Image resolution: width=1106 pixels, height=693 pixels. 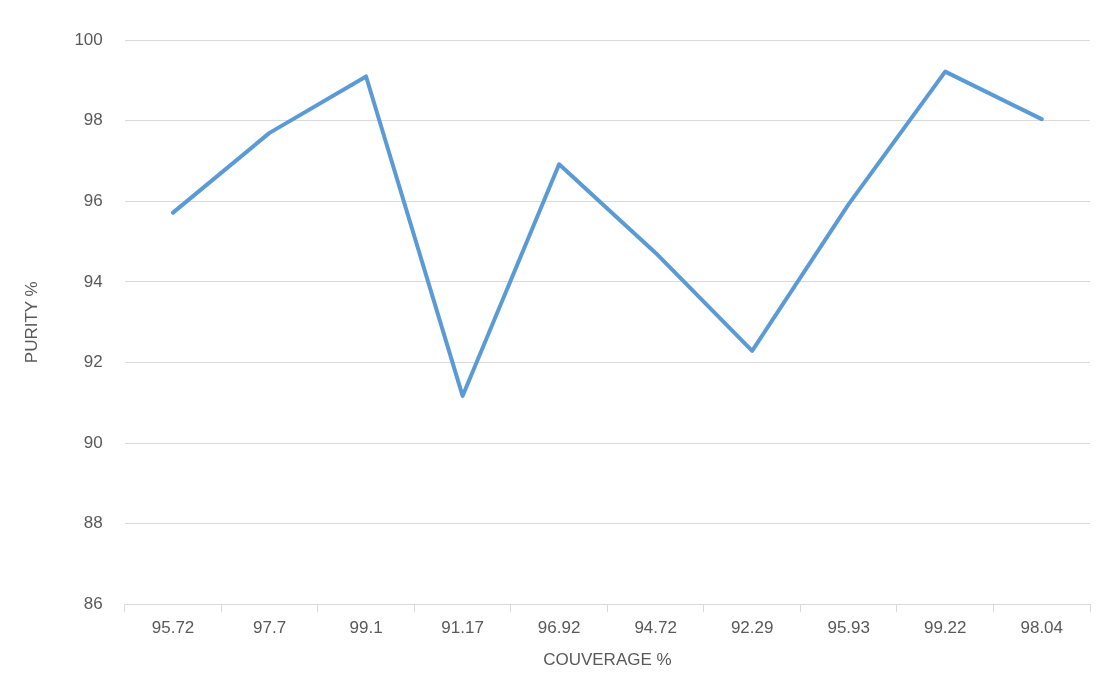 I want to click on x-tick-label: 99.1, so click(x=366, y=628).